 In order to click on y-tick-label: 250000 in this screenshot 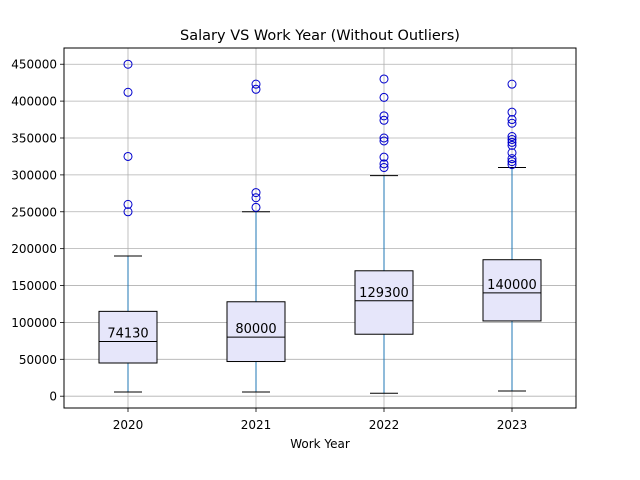, I will do `click(34, 212)`.